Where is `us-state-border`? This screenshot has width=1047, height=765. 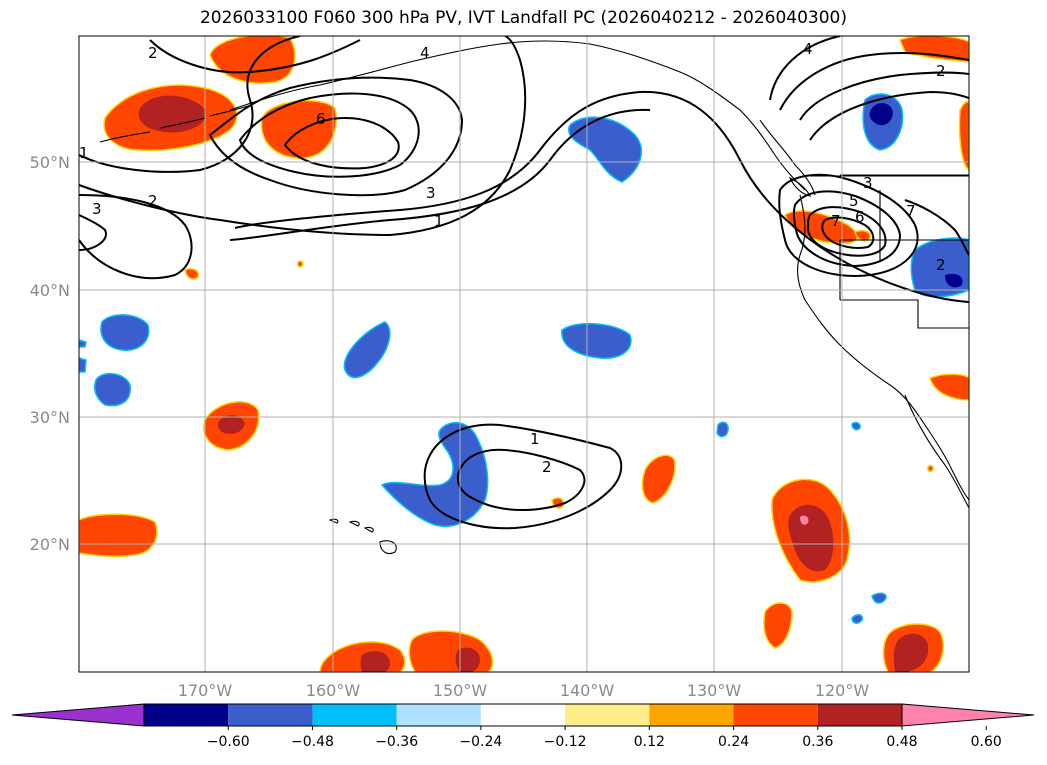 us-state-border is located at coordinates (904, 251).